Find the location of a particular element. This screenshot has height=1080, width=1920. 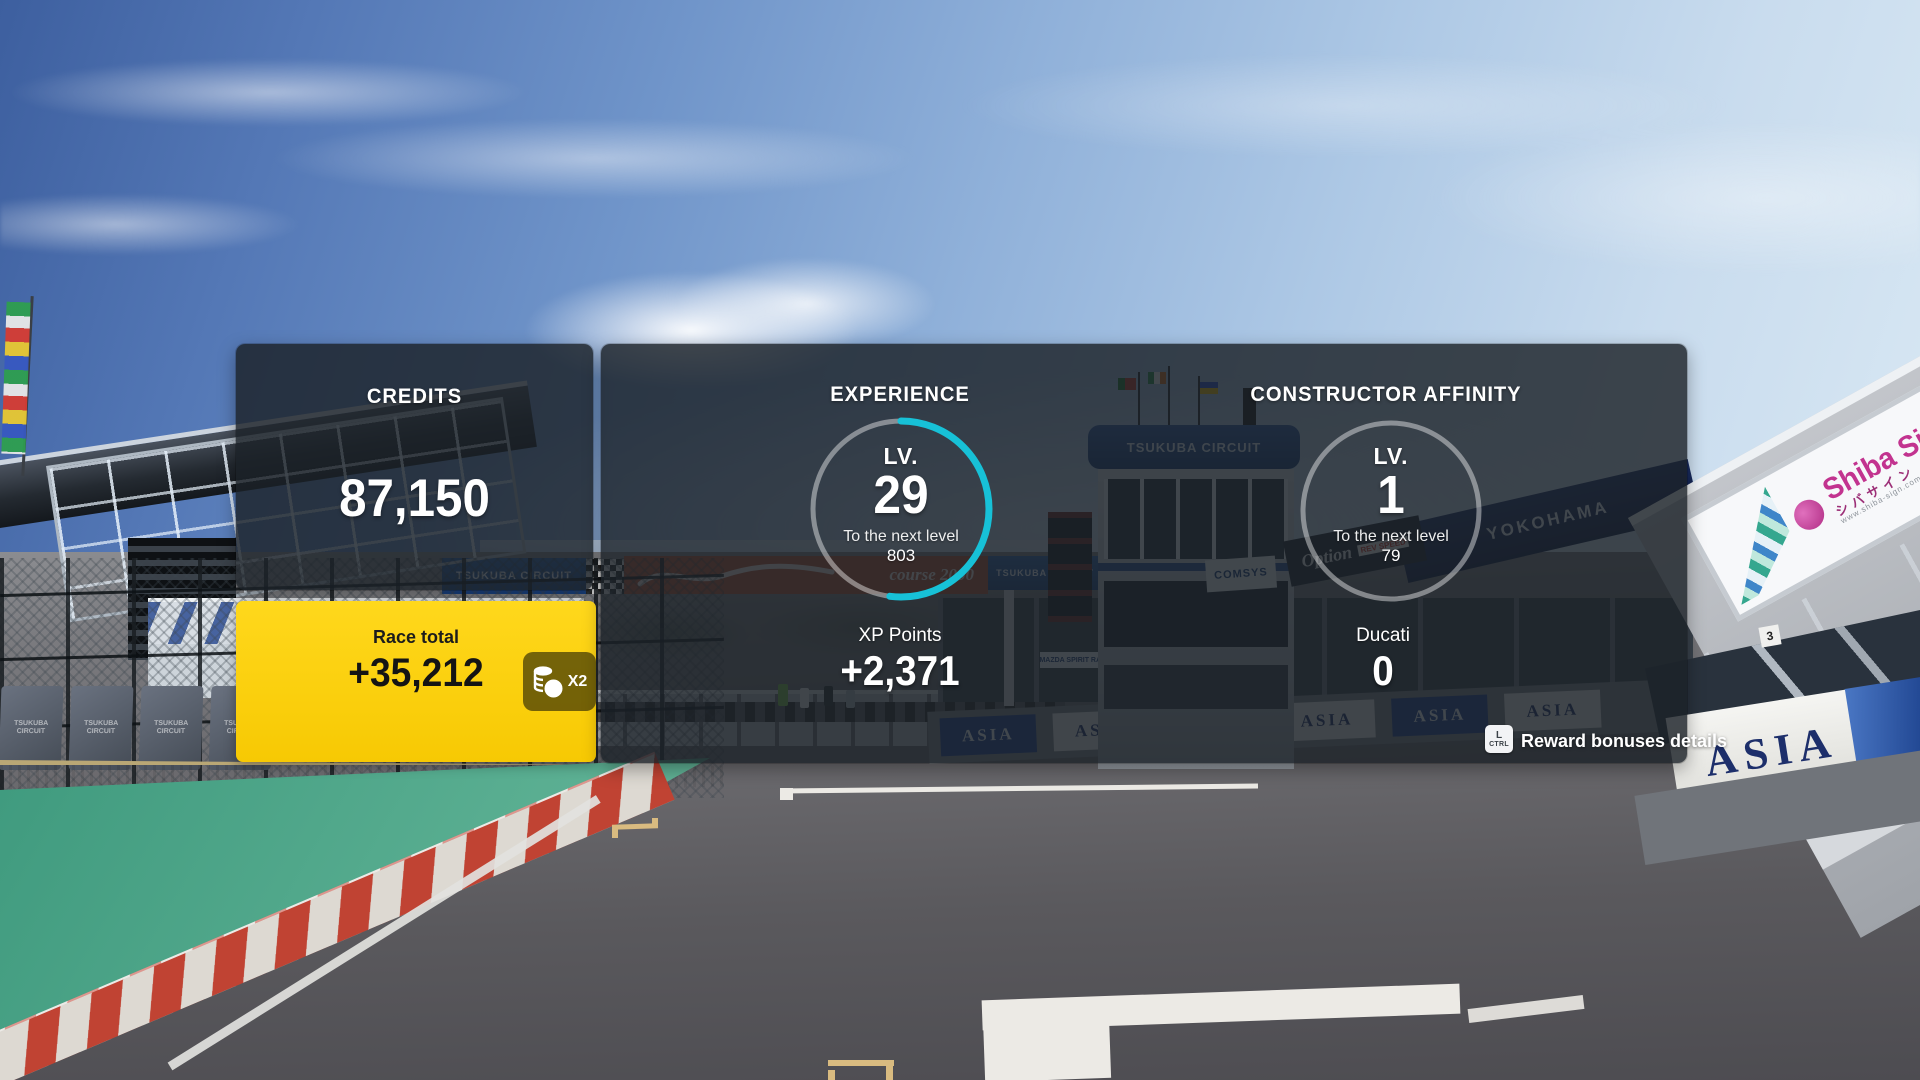

lctrl-key-badge: L CTRL is located at coordinates (1499, 739).